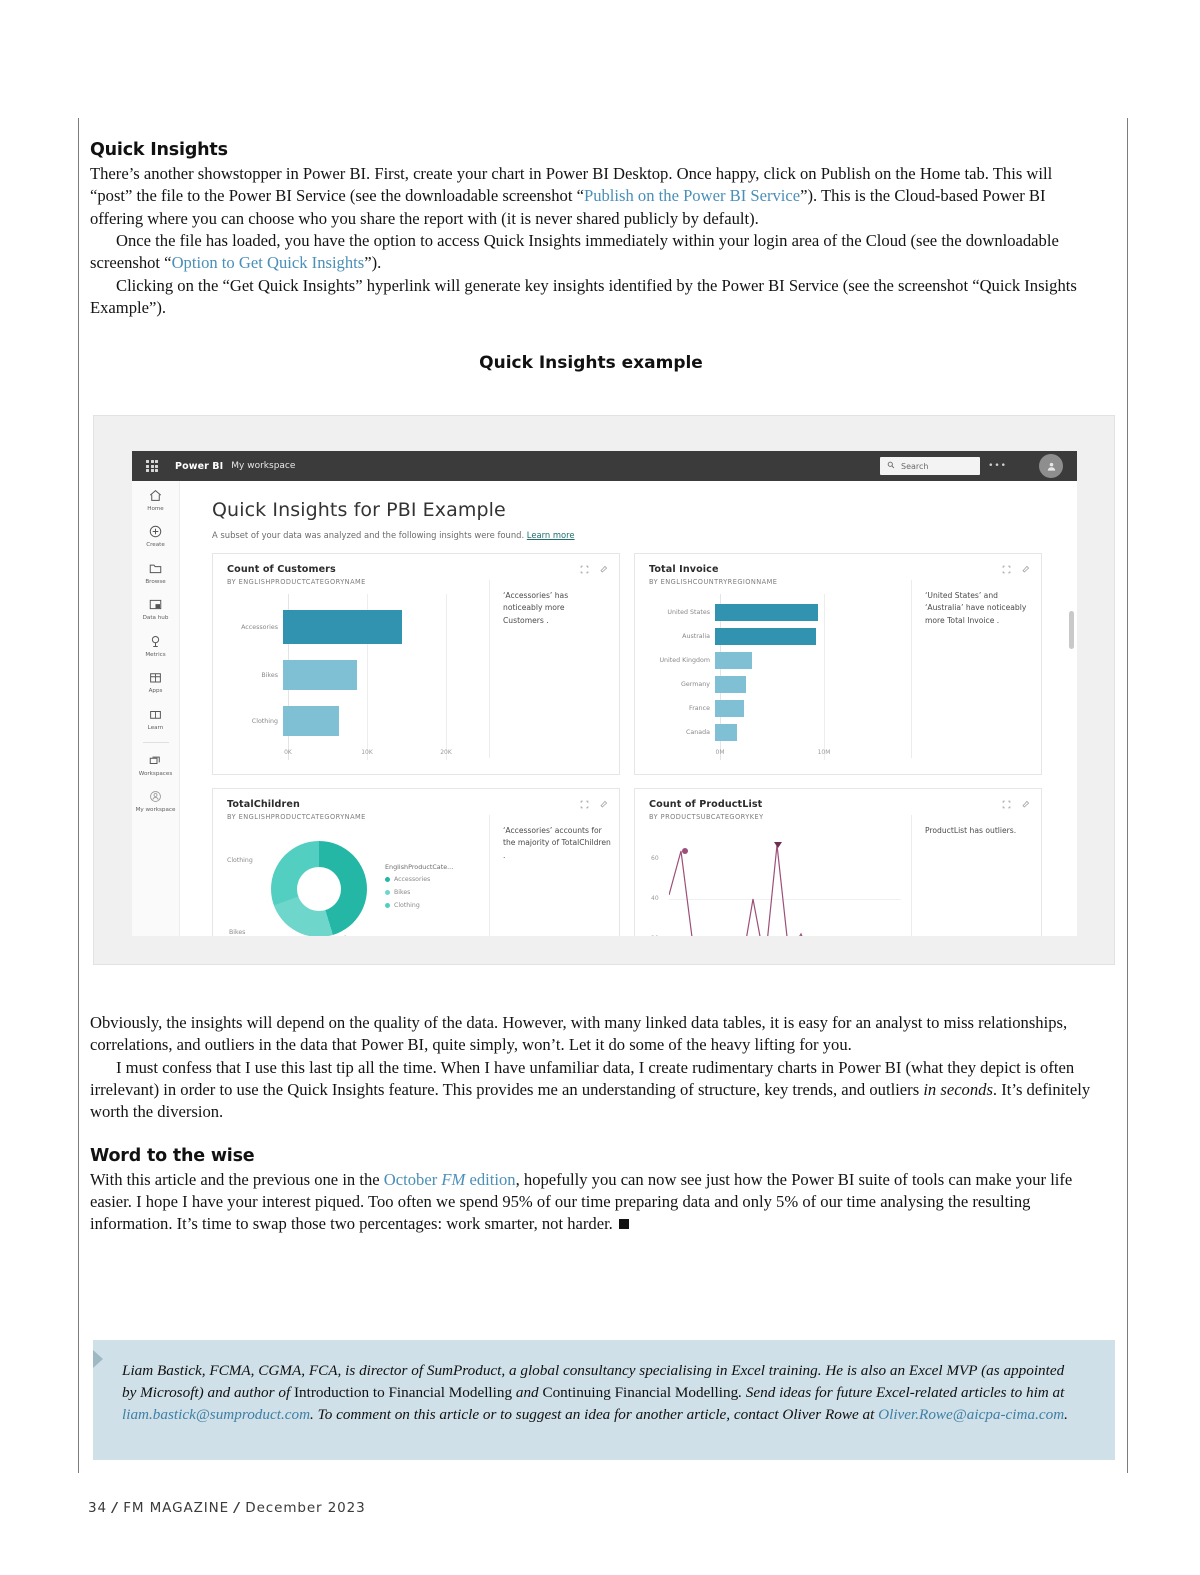  What do you see at coordinates (155, 714) in the screenshot?
I see `book-icon` at bounding box center [155, 714].